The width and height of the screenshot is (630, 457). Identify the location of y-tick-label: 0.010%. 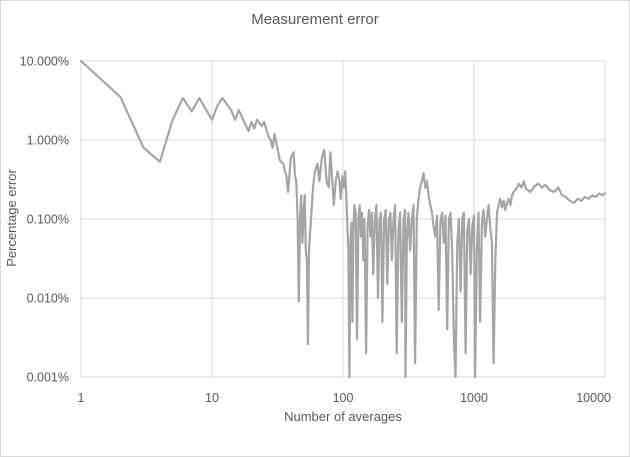
(48, 299).